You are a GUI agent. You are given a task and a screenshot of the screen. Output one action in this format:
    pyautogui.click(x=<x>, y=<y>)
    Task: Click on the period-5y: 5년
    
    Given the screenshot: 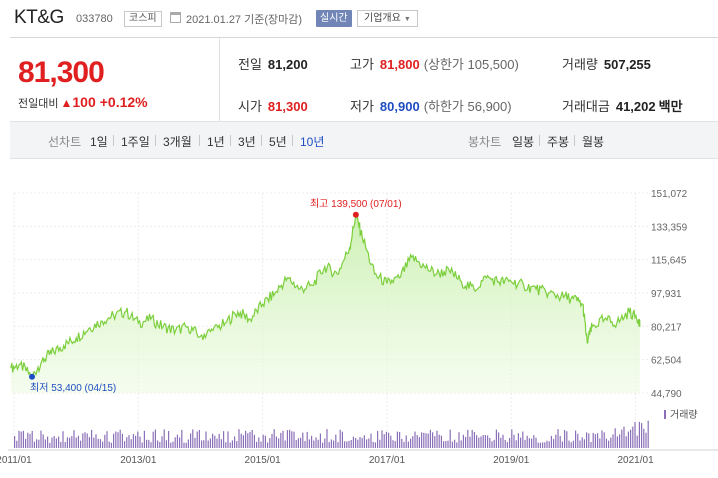 What is the action you would take?
    pyautogui.click(x=278, y=142)
    